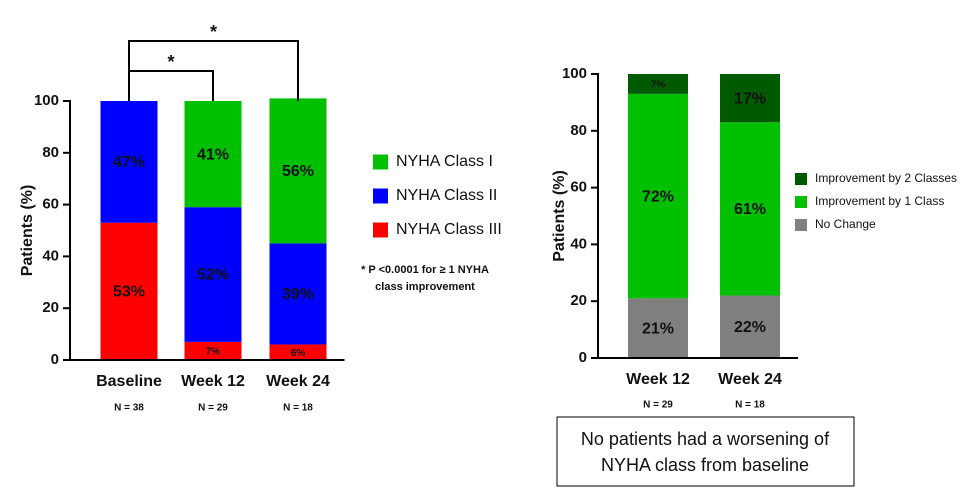  I want to click on value-label: 41%, so click(213, 154).